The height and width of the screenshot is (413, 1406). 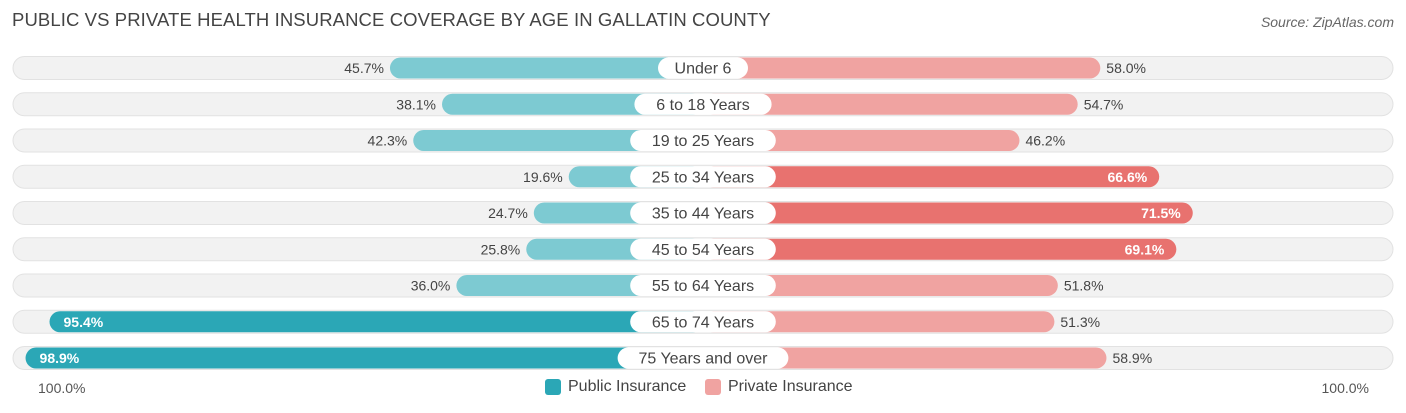 What do you see at coordinates (62, 388) in the screenshot?
I see `axis-left-max-label: 100.0%` at bounding box center [62, 388].